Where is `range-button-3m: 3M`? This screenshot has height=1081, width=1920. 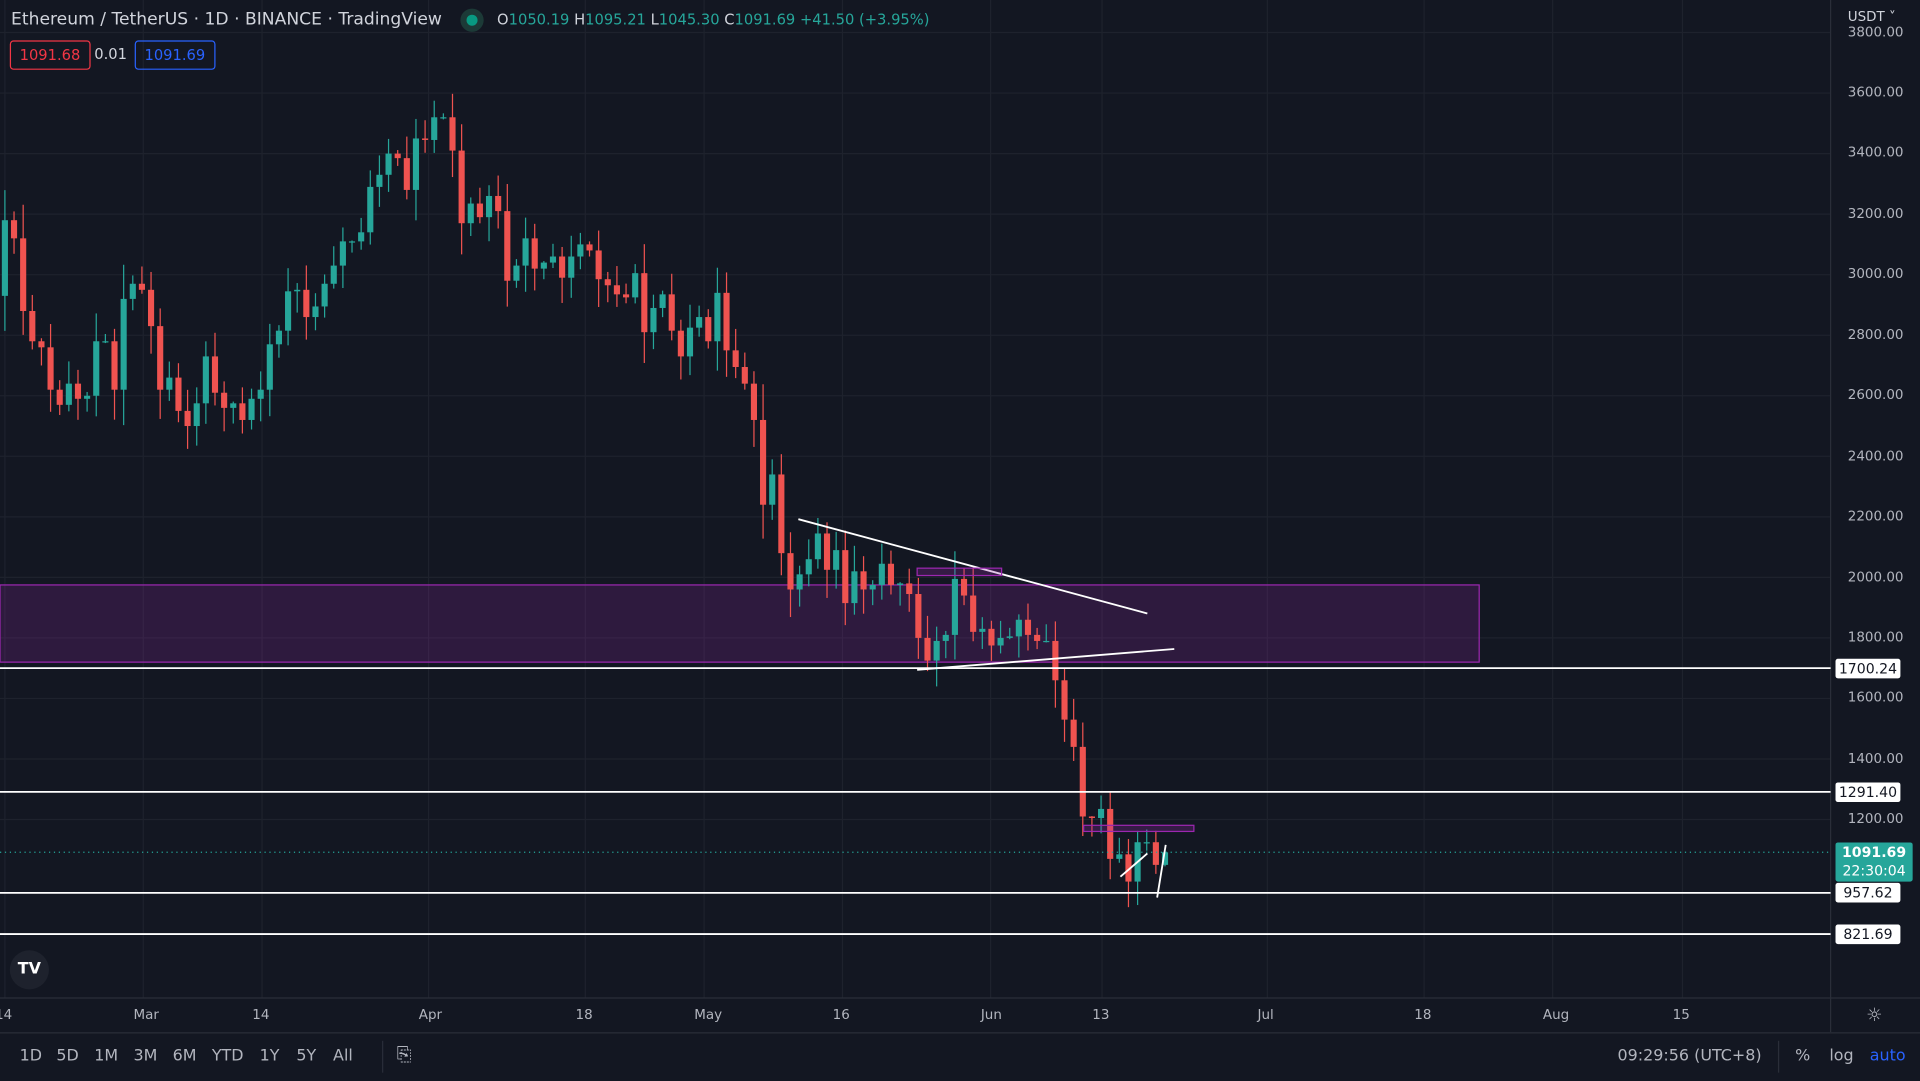 range-button-3m: 3M is located at coordinates (145, 1056).